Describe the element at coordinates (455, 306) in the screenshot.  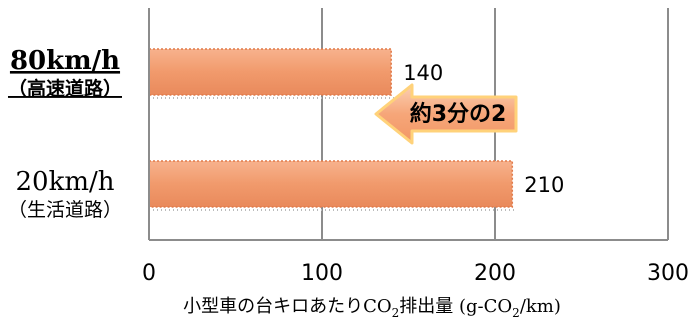
I see `x-axis-title-mid: 排出量 (g-CO` at that location.